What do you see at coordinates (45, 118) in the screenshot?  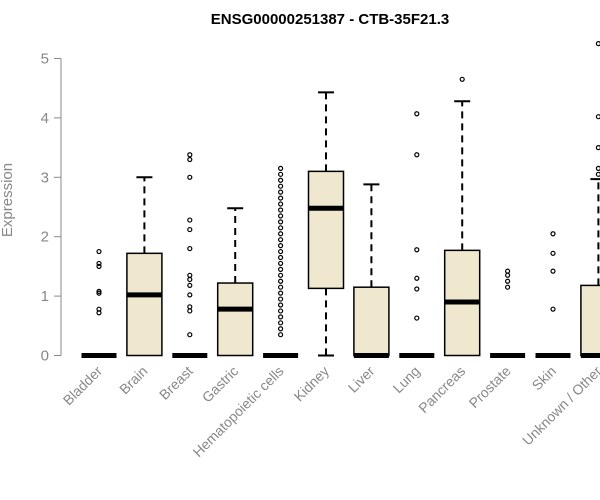 I see `y-tick-label: 4` at bounding box center [45, 118].